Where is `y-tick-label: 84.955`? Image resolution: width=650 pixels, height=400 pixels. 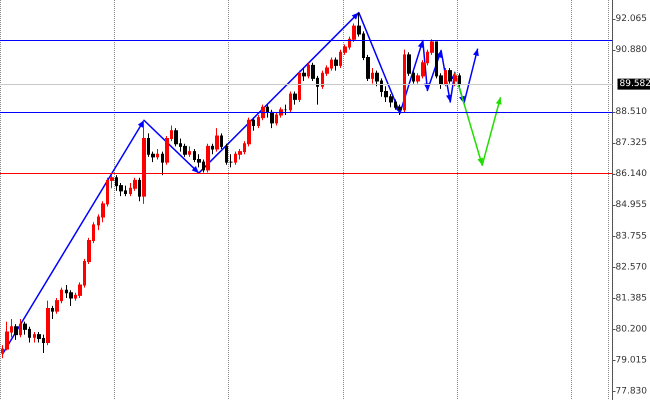 y-tick-label: 84.955 is located at coordinates (632, 205).